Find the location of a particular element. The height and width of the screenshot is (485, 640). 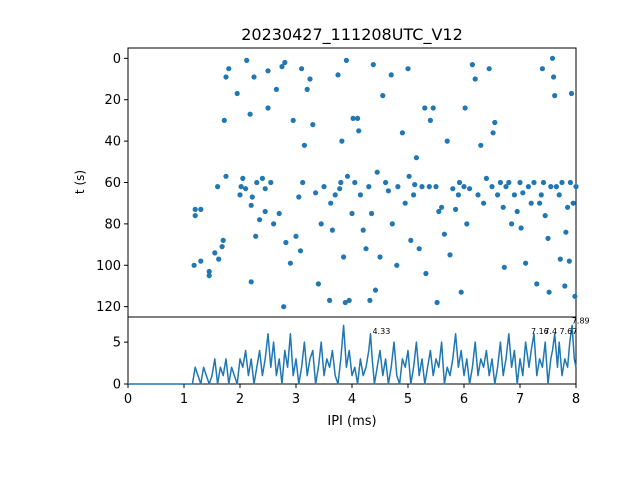

histogram-x-tick-label: 8 is located at coordinates (576, 399).